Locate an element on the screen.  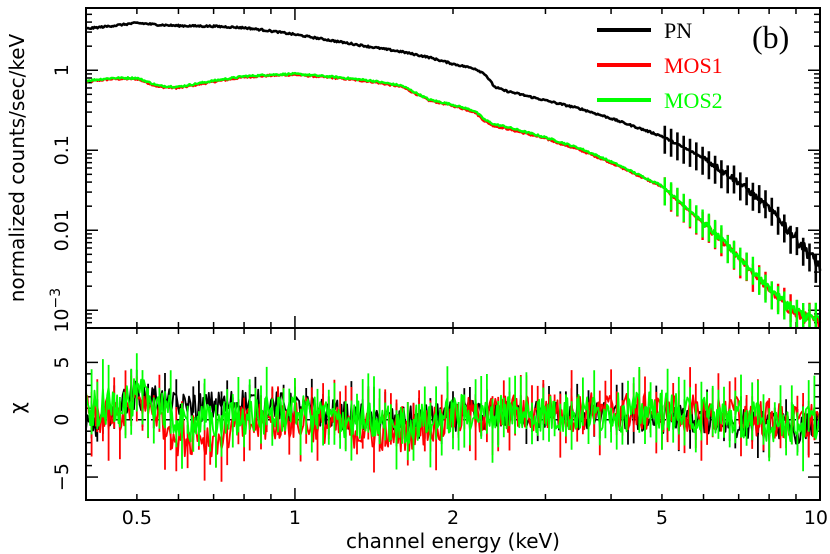
chi-tick-label: 5 is located at coordinates (62, 362).